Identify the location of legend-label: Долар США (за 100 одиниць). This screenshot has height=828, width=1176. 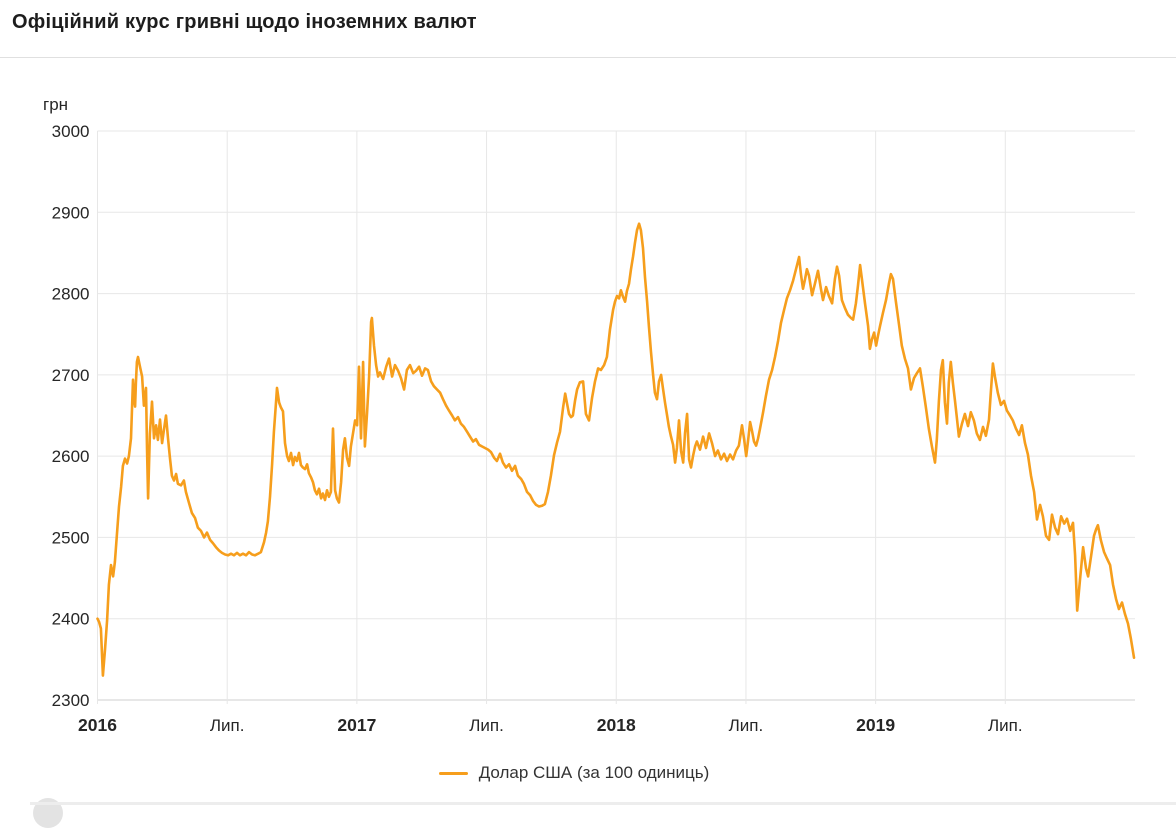
(594, 772).